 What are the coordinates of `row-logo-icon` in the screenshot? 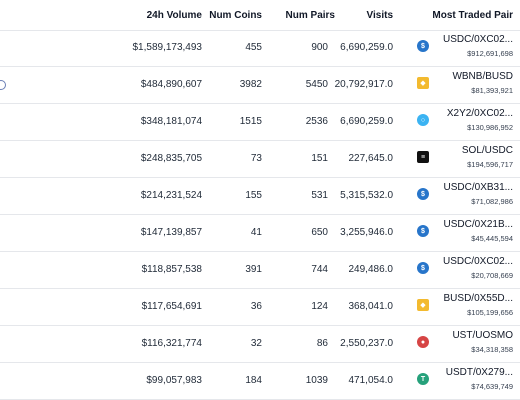 It's located at (3, 85).